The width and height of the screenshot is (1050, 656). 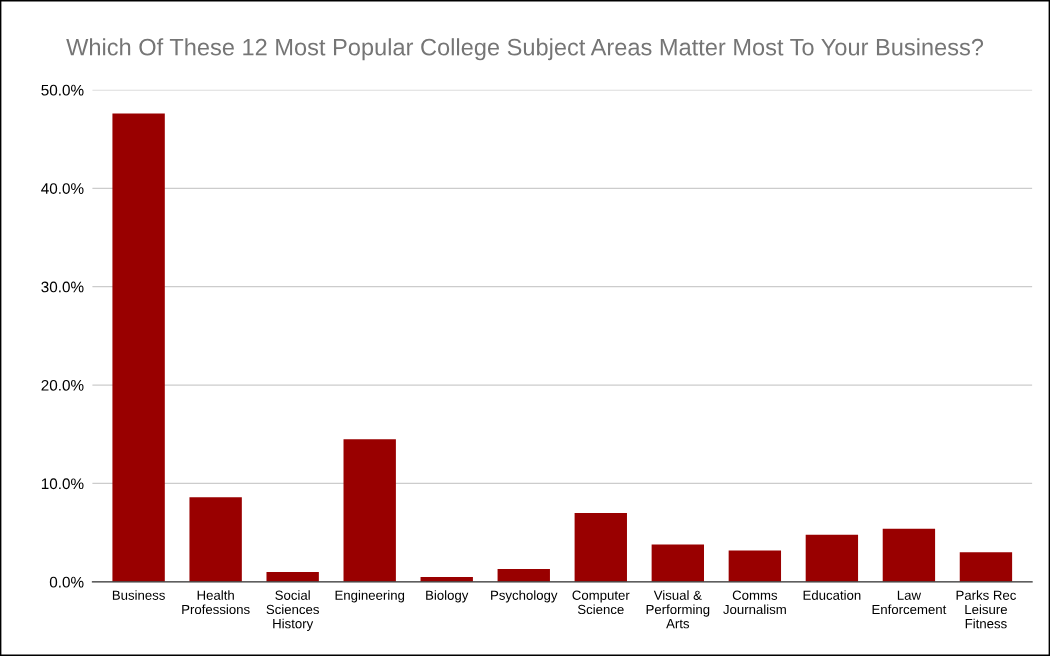 I want to click on x-tick-label: Parks Rec Leisure Fitness, so click(x=986, y=609).